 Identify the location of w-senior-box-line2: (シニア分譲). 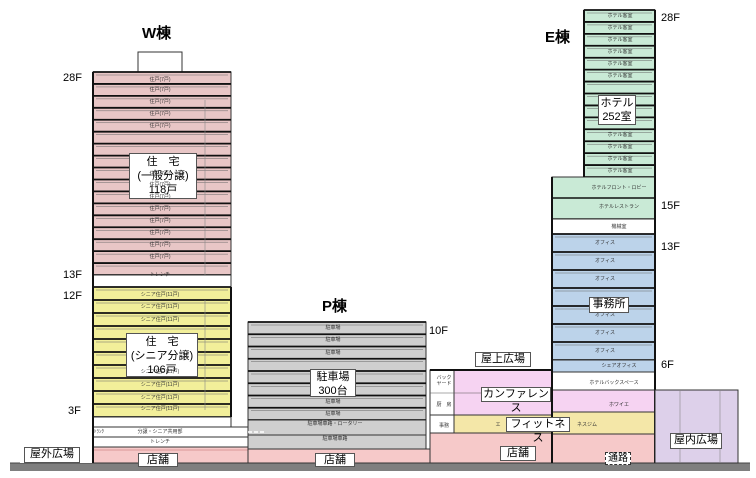
(162, 355).